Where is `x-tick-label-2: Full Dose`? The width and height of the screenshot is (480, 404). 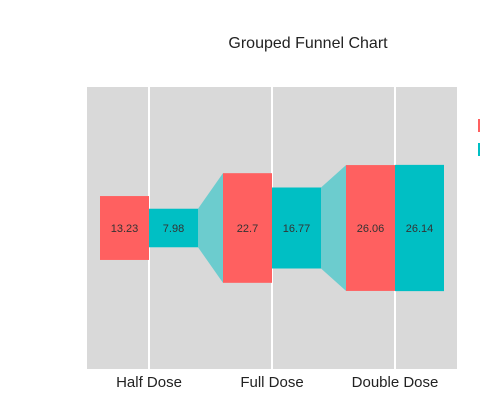 x-tick-label-2: Full Dose is located at coordinates (271, 382).